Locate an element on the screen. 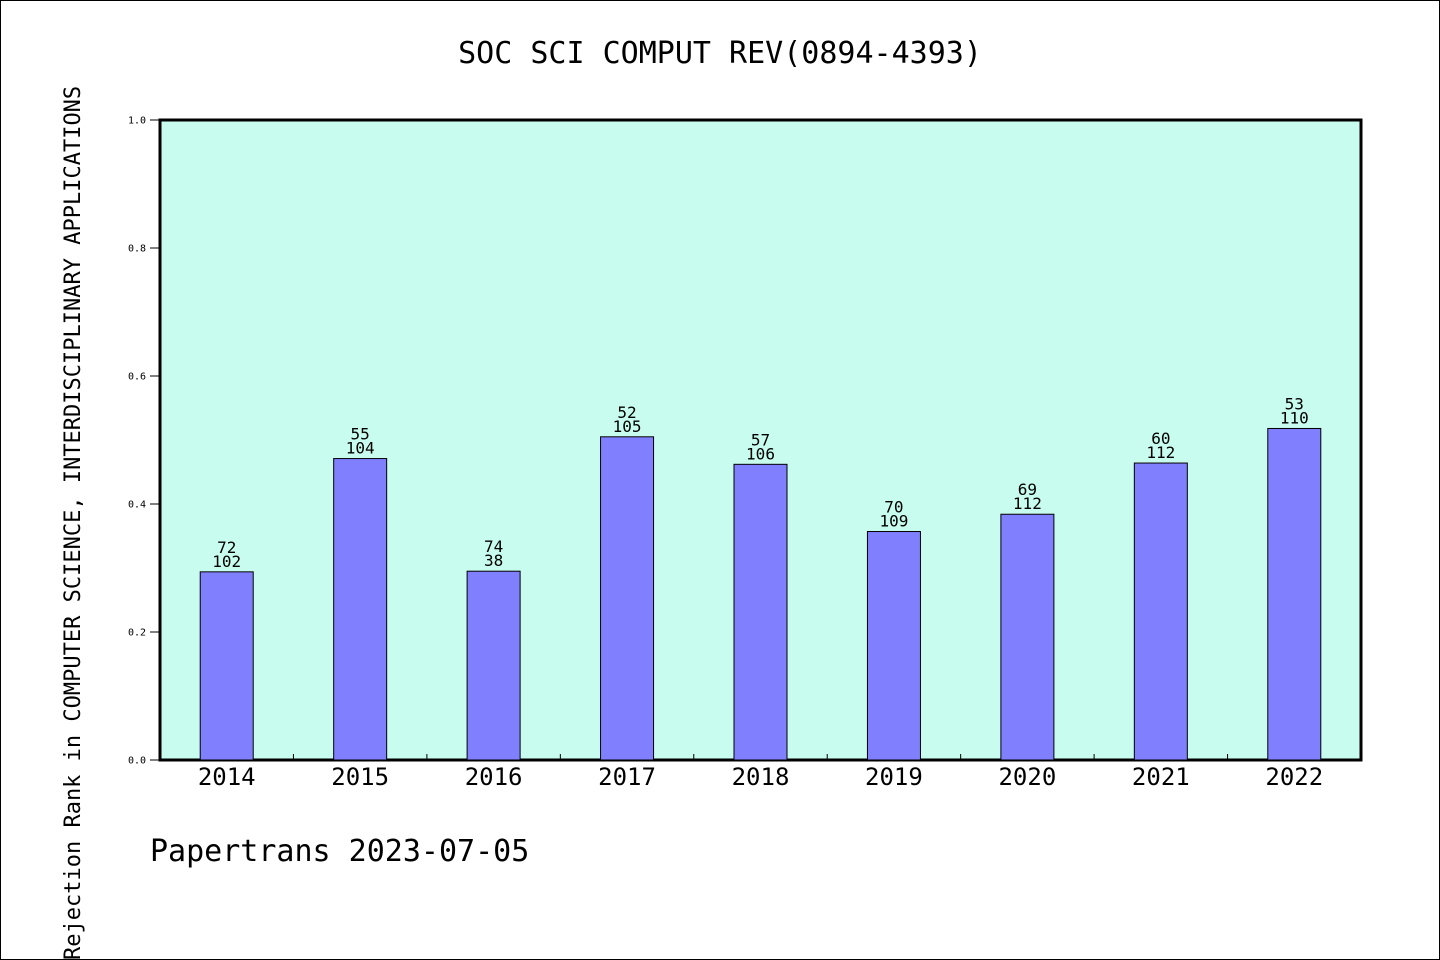 The width and height of the screenshot is (1440, 960). bar-label-top: 69 is located at coordinates (1027, 489).